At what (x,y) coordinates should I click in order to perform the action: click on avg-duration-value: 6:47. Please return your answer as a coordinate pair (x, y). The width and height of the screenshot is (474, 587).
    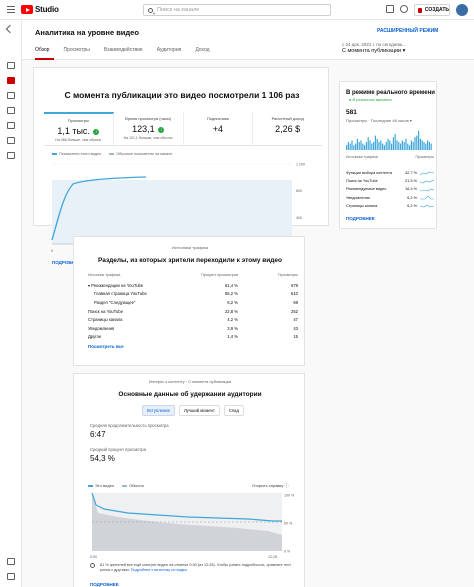
    Looking at the image, I should click on (98, 434).